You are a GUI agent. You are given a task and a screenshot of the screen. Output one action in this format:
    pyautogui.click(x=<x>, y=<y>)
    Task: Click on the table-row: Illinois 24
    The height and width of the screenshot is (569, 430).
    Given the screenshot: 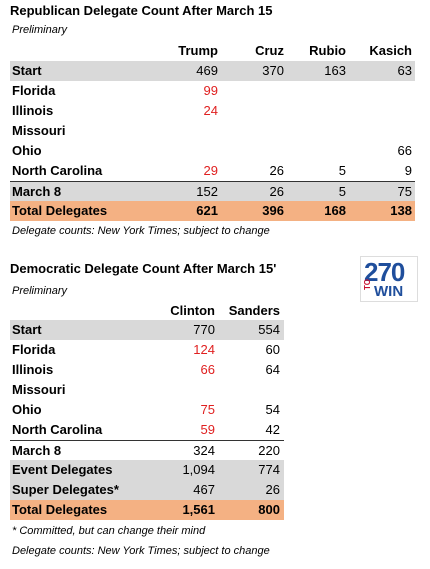 What is the action you would take?
    pyautogui.click(x=212, y=111)
    